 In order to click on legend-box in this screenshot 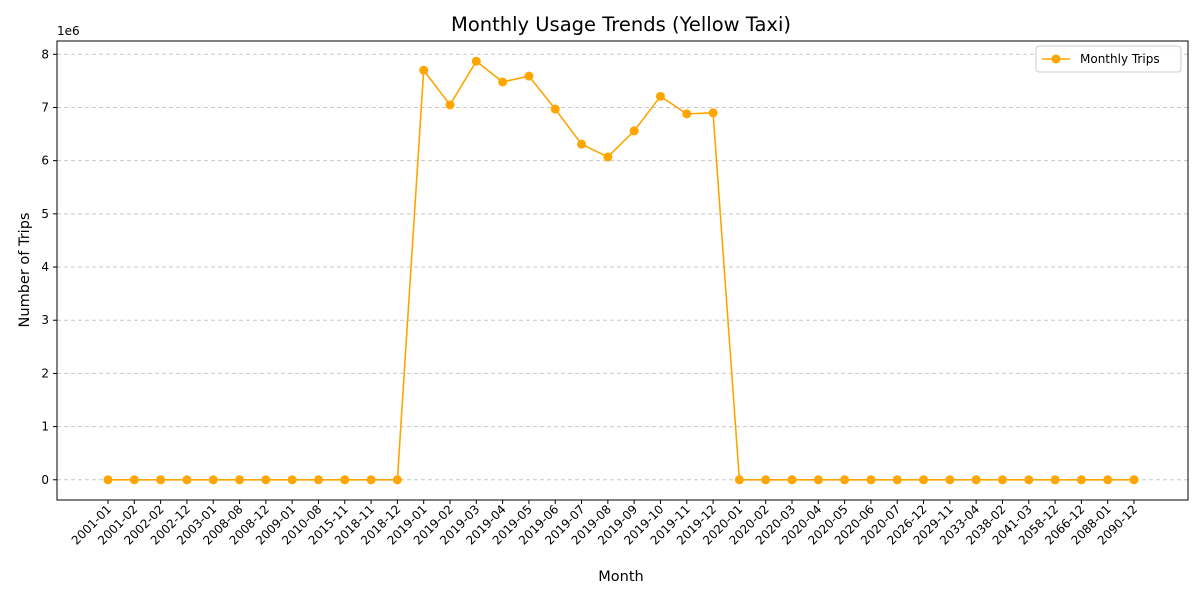, I will do `click(1108, 59)`.